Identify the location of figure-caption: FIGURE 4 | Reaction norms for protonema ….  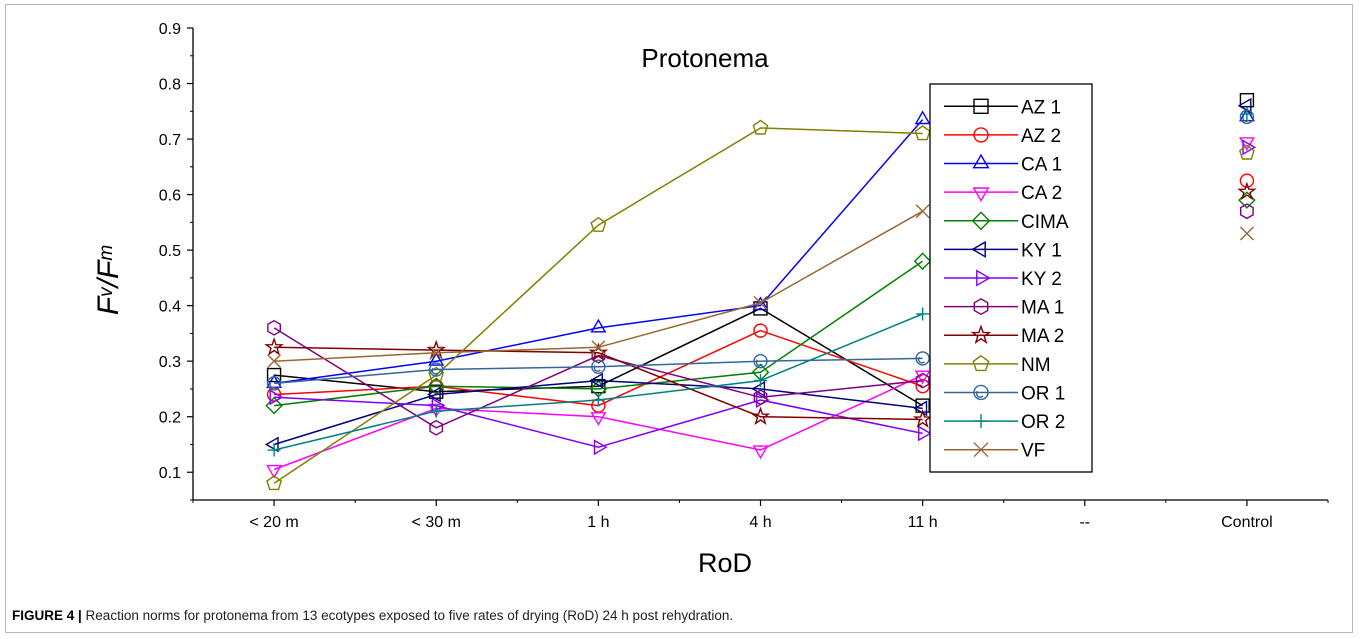
(372, 615).